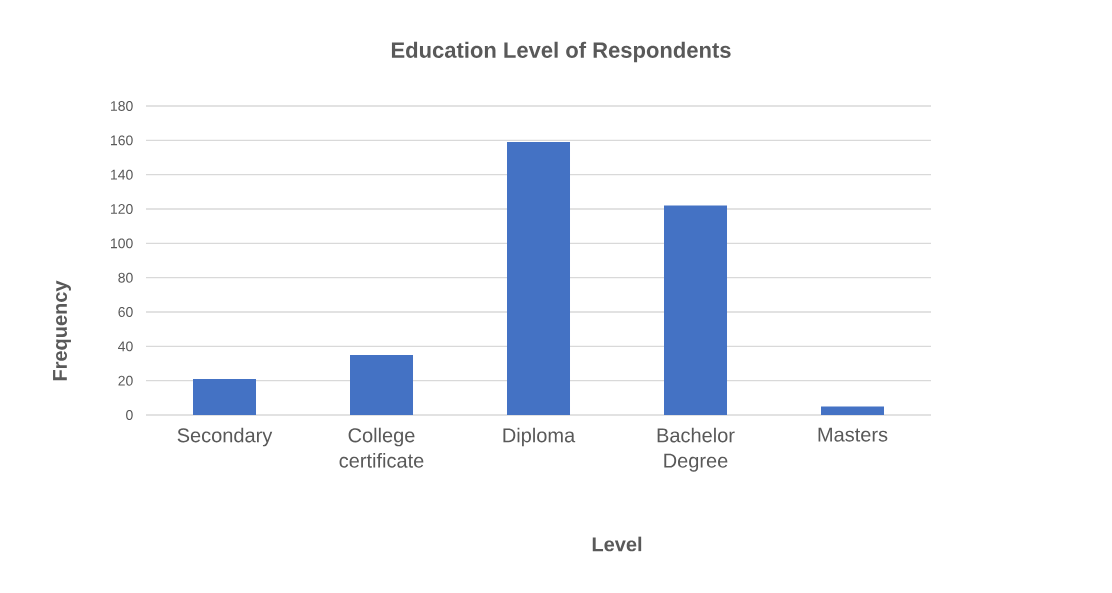 Image resolution: width=1112 pixels, height=593 pixels. Describe the element at coordinates (122, 140) in the screenshot. I see `y-tick-label: 160` at that location.